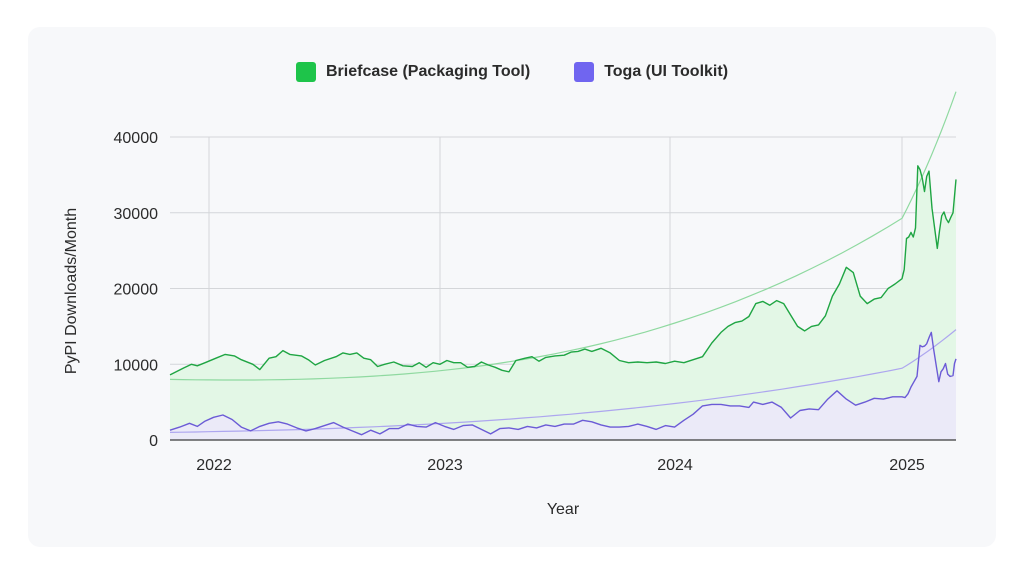 The width and height of the screenshot is (1024, 576). What do you see at coordinates (584, 72) in the screenshot?
I see `legend-swatch-toga` at bounding box center [584, 72].